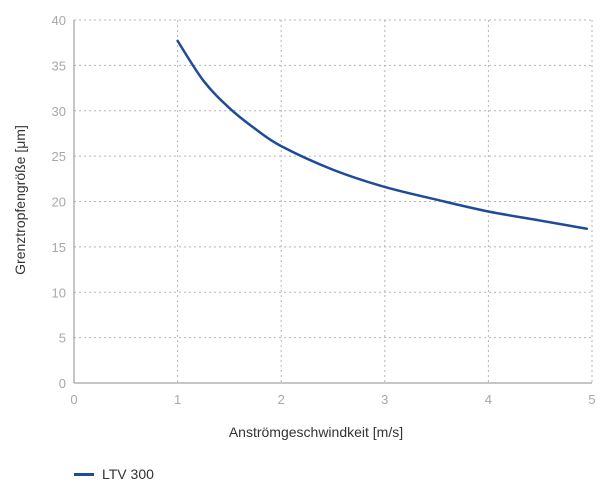 This screenshot has height=484, width=600. What do you see at coordinates (384, 399) in the screenshot?
I see `x-tick-label: 3` at bounding box center [384, 399].